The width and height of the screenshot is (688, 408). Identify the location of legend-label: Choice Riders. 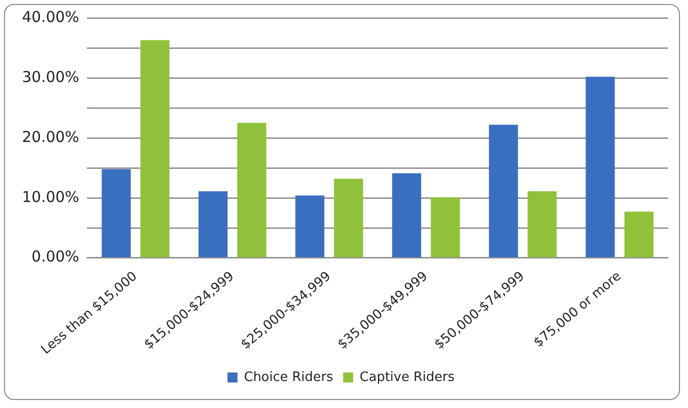
(289, 377).